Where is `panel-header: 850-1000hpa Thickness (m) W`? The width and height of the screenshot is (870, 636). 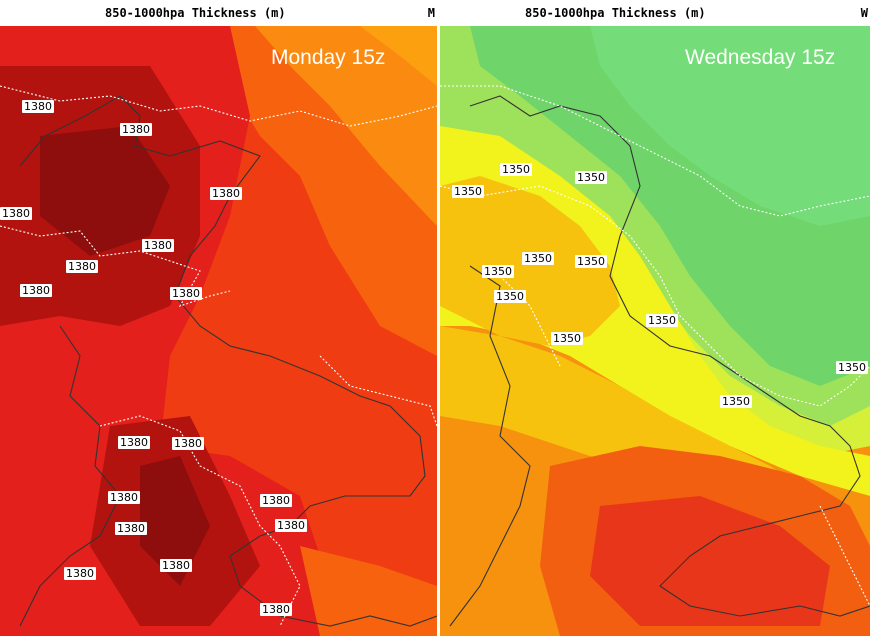
panel-header: 850-1000hpa Thickness (m) W is located at coordinates (655, 13).